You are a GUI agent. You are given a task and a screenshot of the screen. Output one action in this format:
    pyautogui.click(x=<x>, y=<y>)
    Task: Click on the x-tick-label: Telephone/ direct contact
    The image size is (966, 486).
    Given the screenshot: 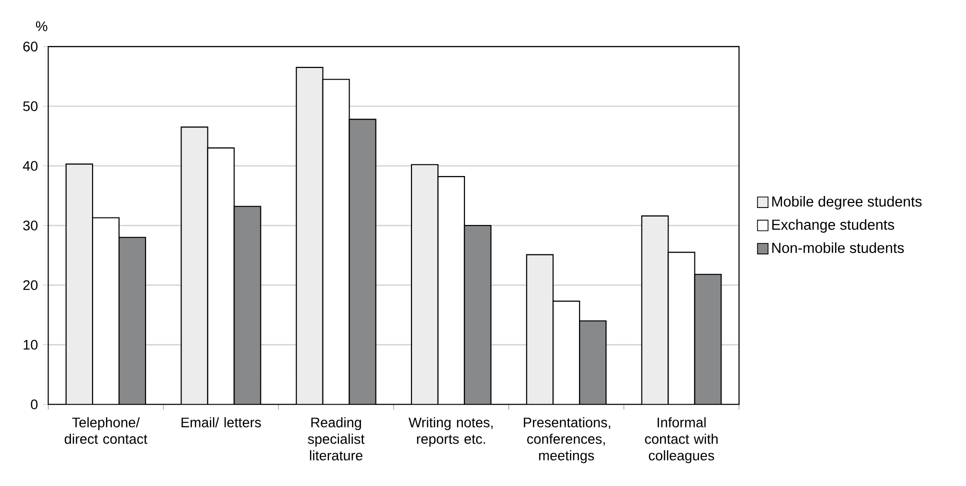 What is the action you would take?
    pyautogui.click(x=106, y=430)
    